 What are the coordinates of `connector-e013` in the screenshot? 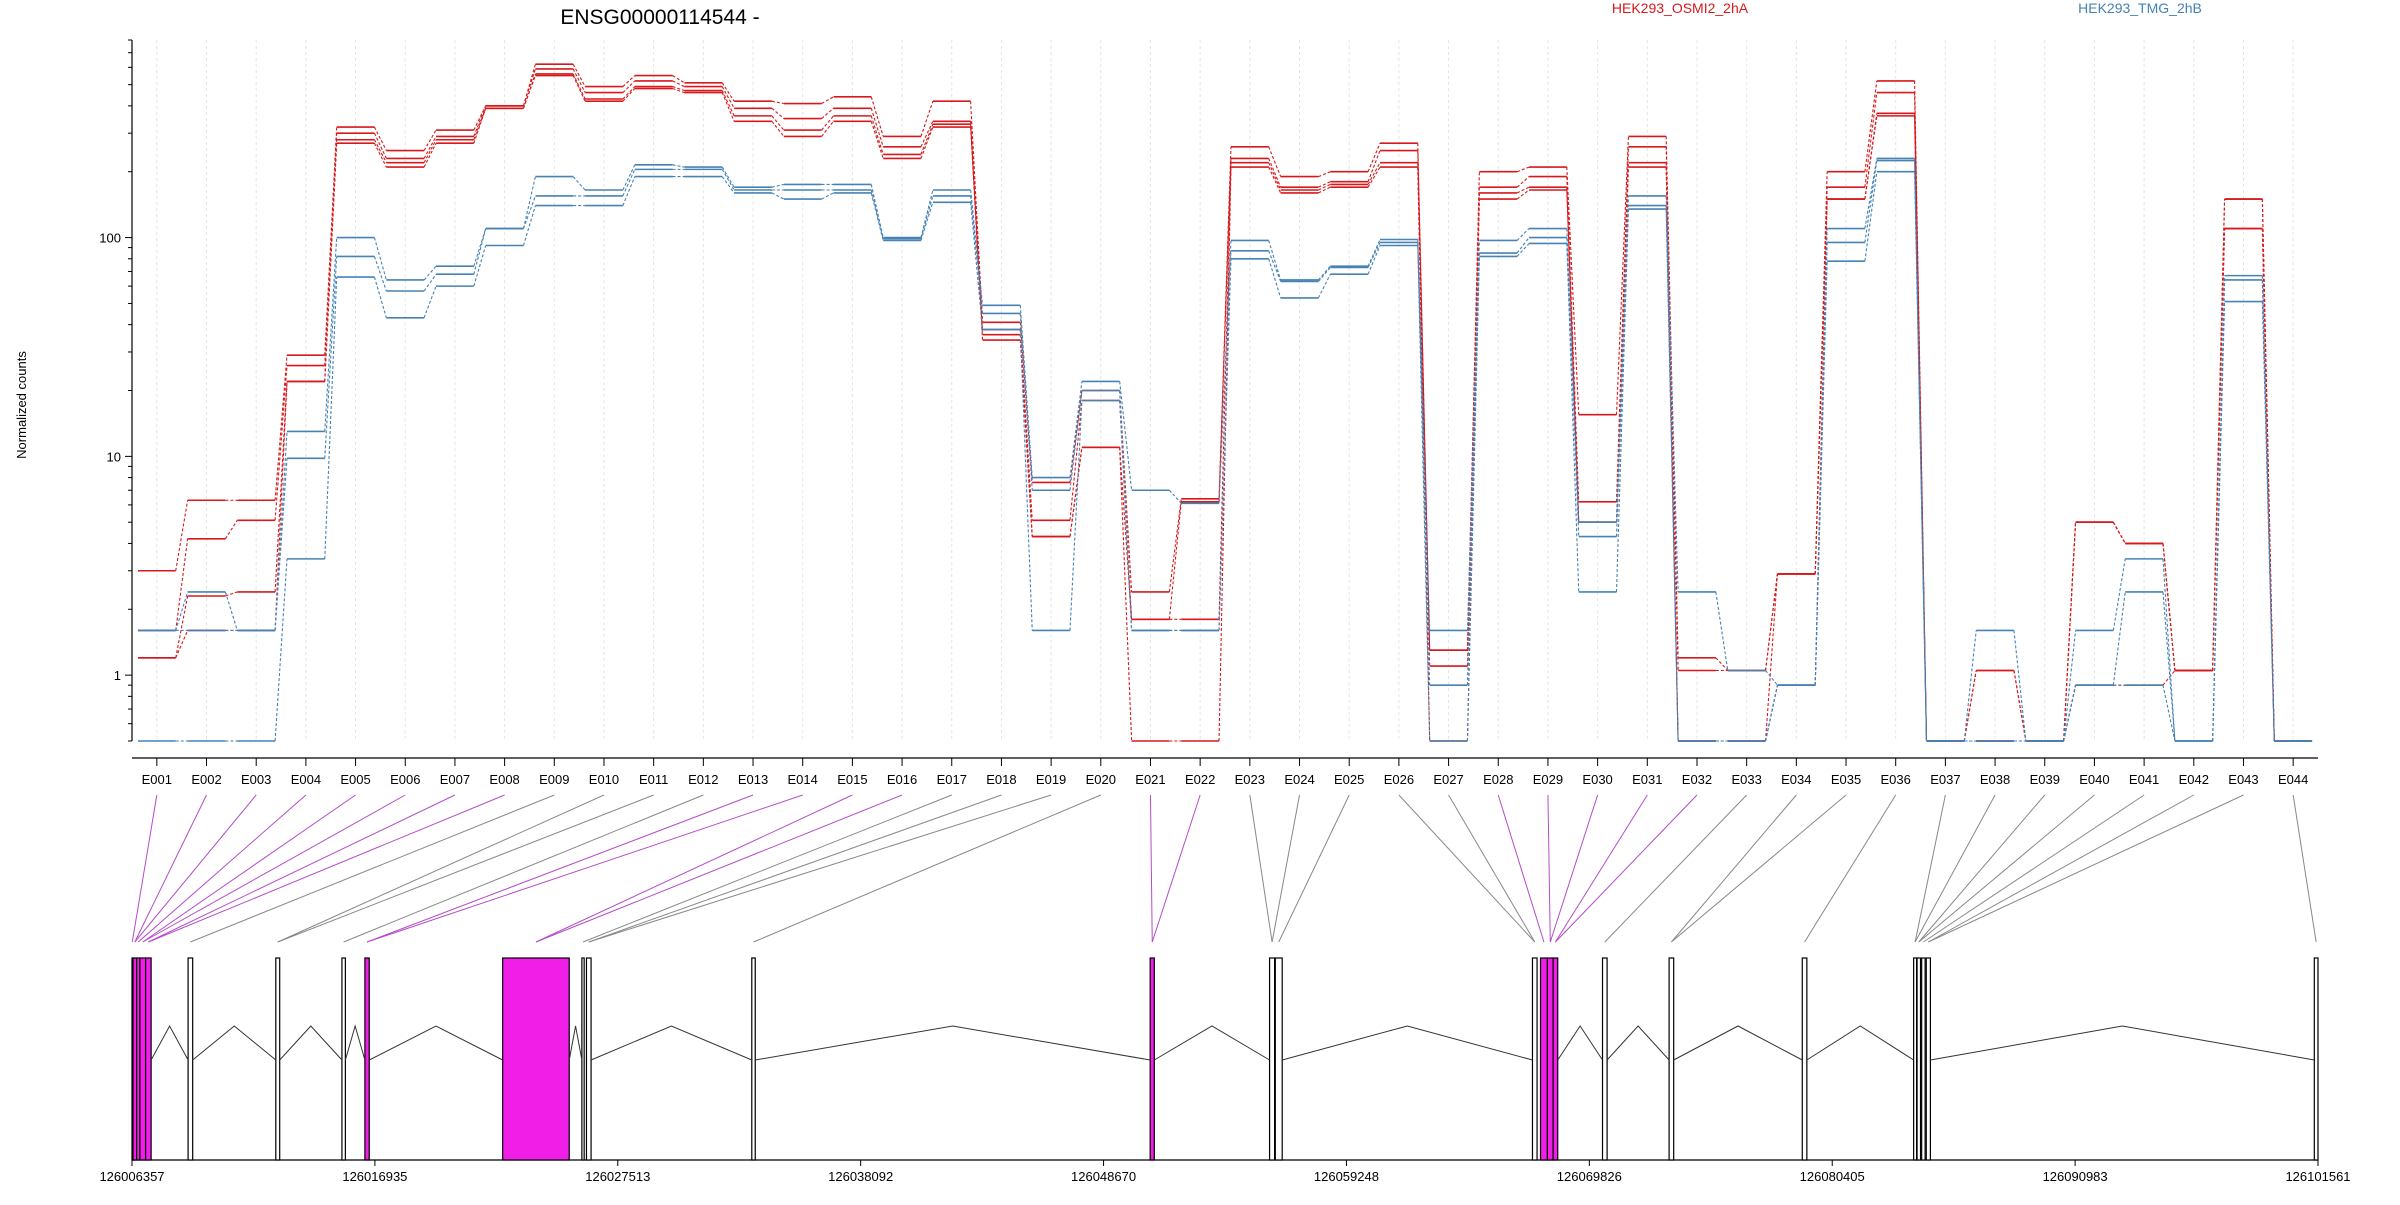 It's located at (560, 868).